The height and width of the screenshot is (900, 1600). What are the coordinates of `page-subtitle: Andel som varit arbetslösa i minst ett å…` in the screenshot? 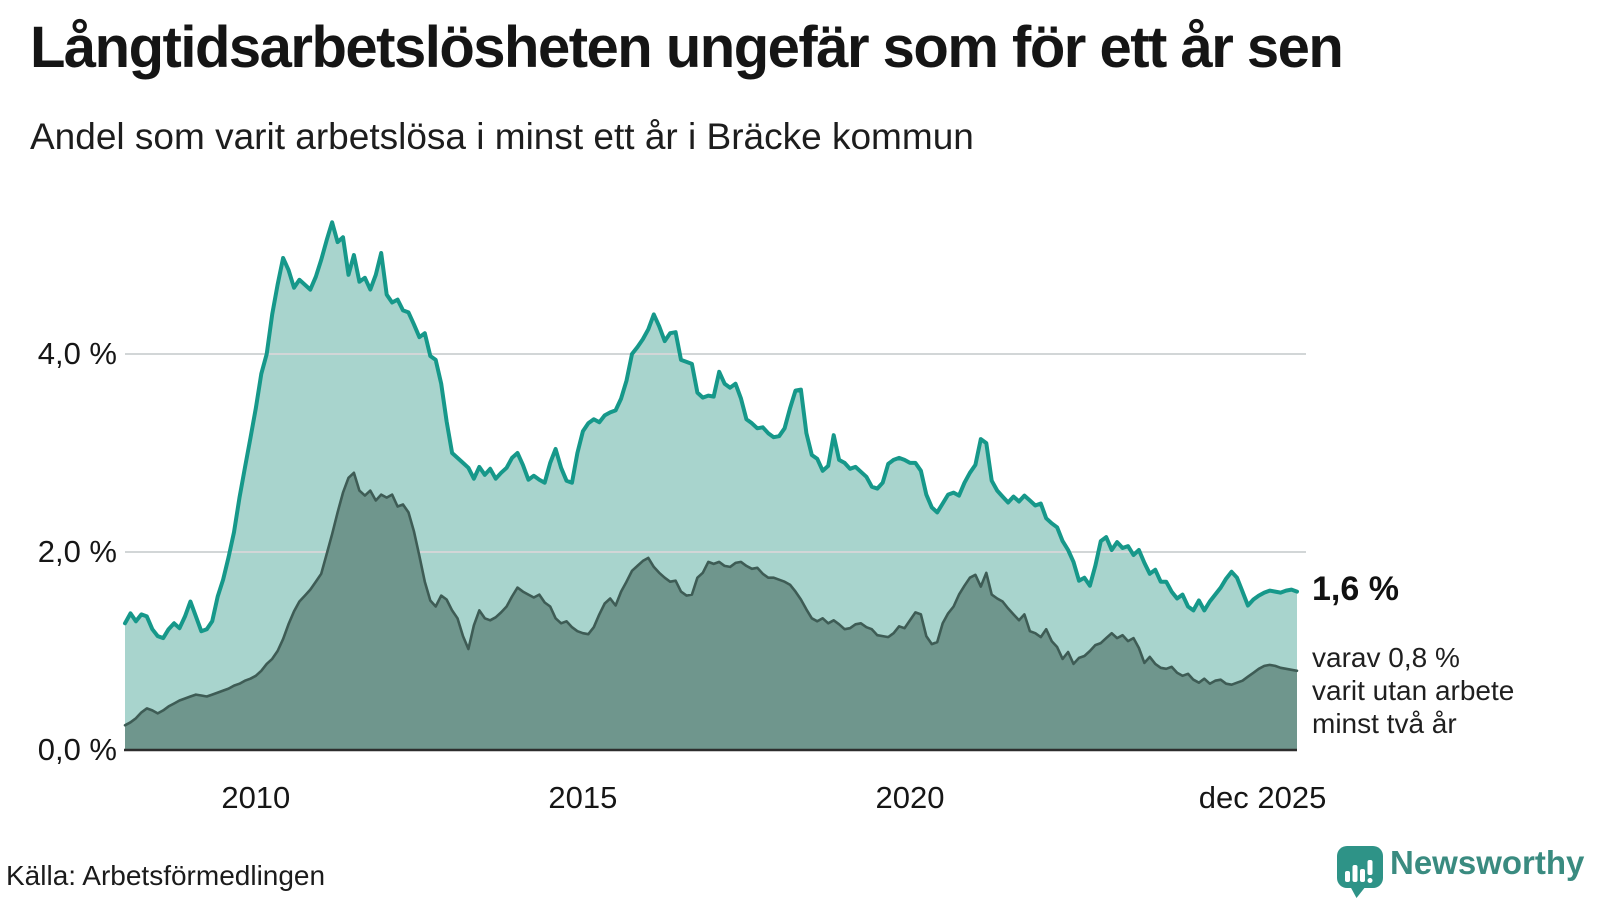 It's located at (502, 136).